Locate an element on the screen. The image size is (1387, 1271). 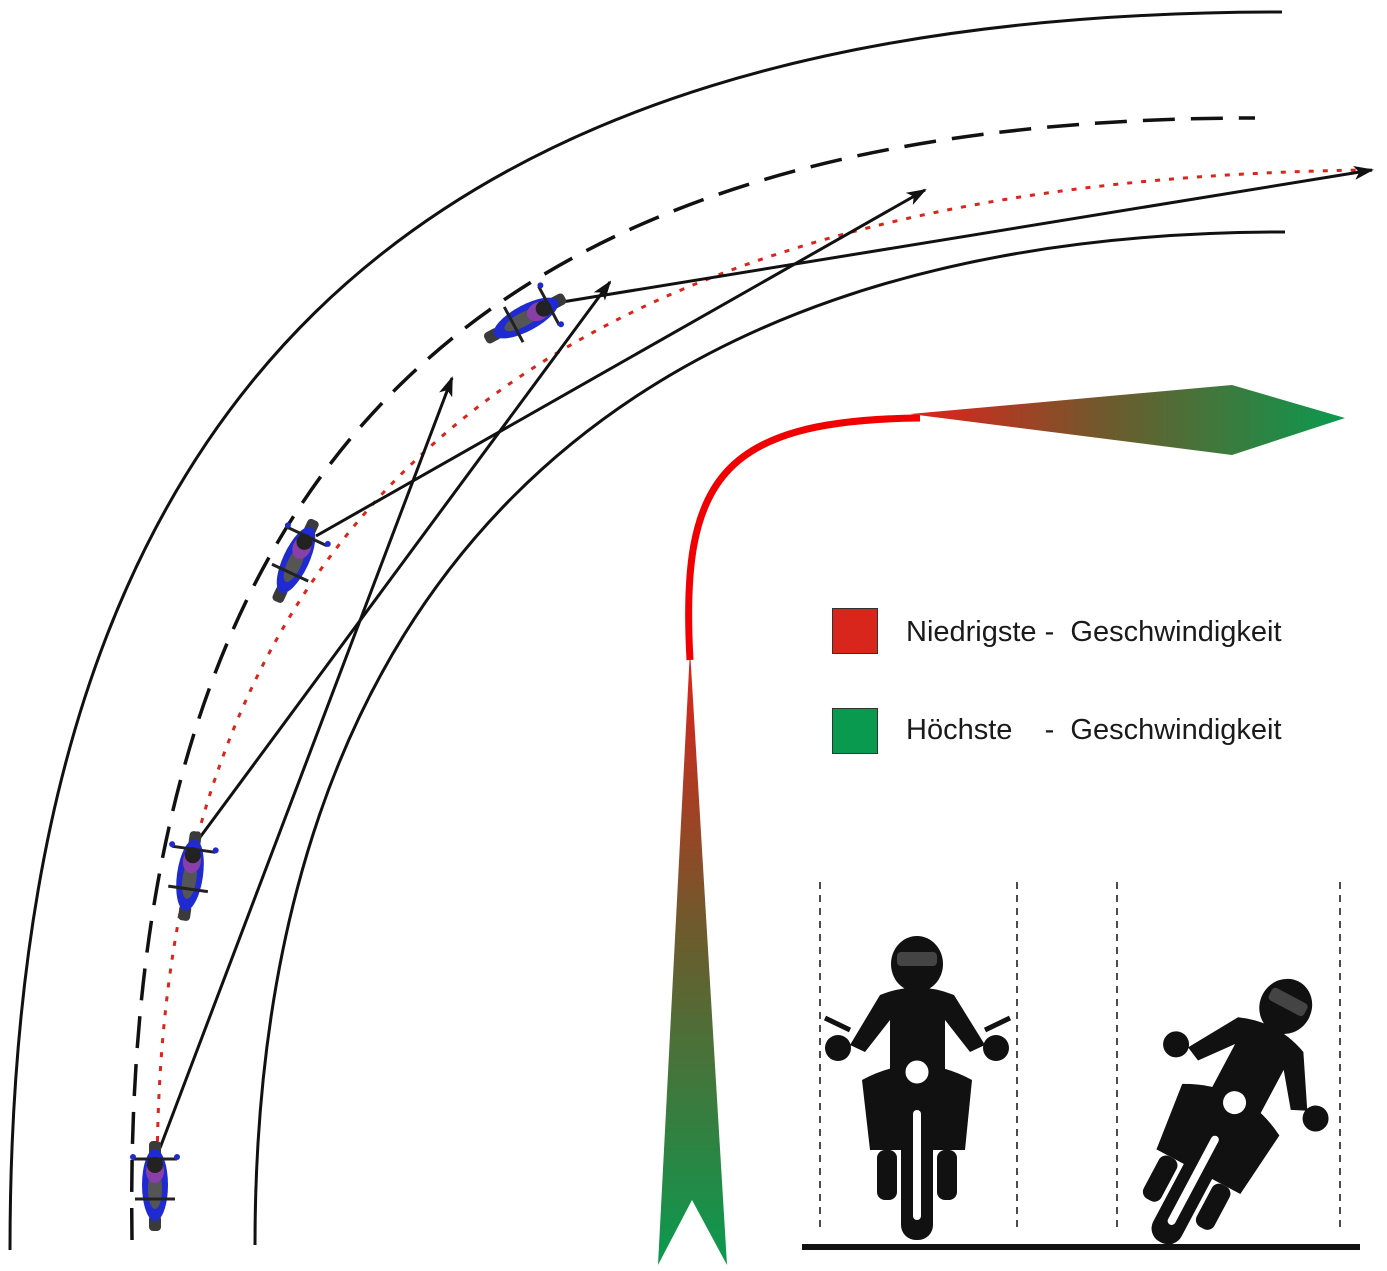
legend-label-high-speed: Höchste - Geschwindigkeit is located at coordinates (1094, 730).